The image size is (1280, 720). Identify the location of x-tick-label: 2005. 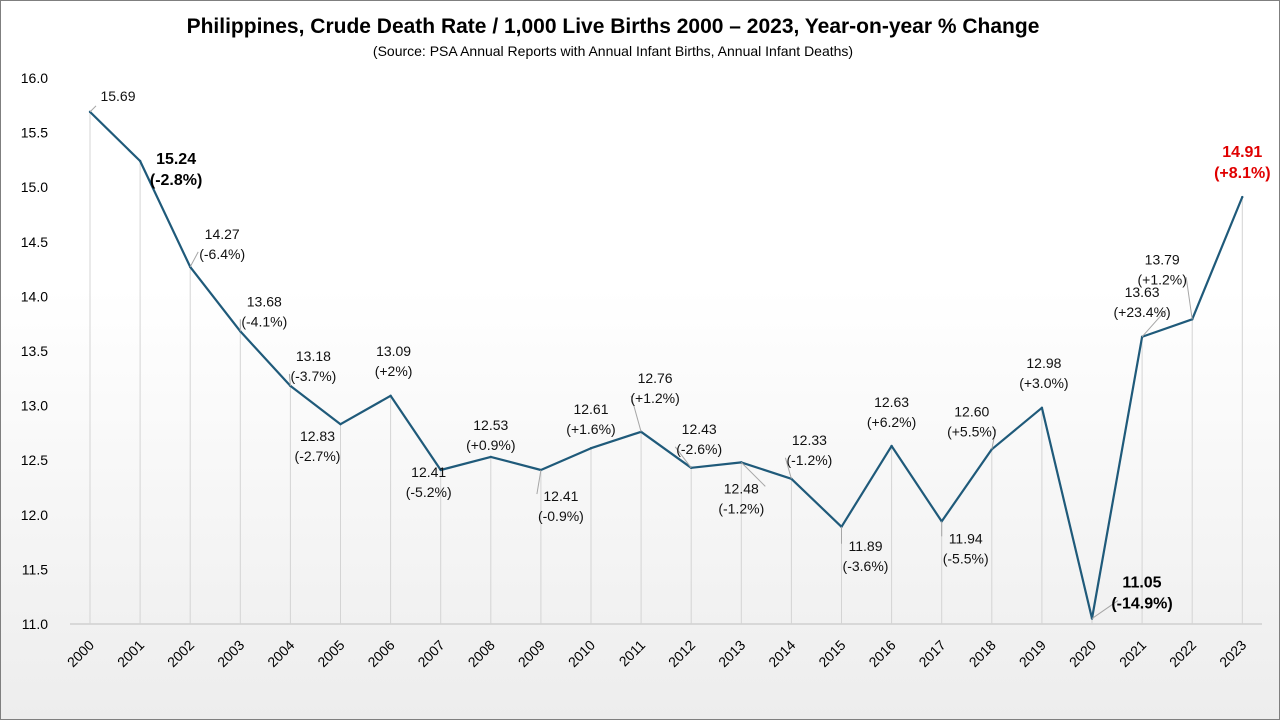
(330, 653).